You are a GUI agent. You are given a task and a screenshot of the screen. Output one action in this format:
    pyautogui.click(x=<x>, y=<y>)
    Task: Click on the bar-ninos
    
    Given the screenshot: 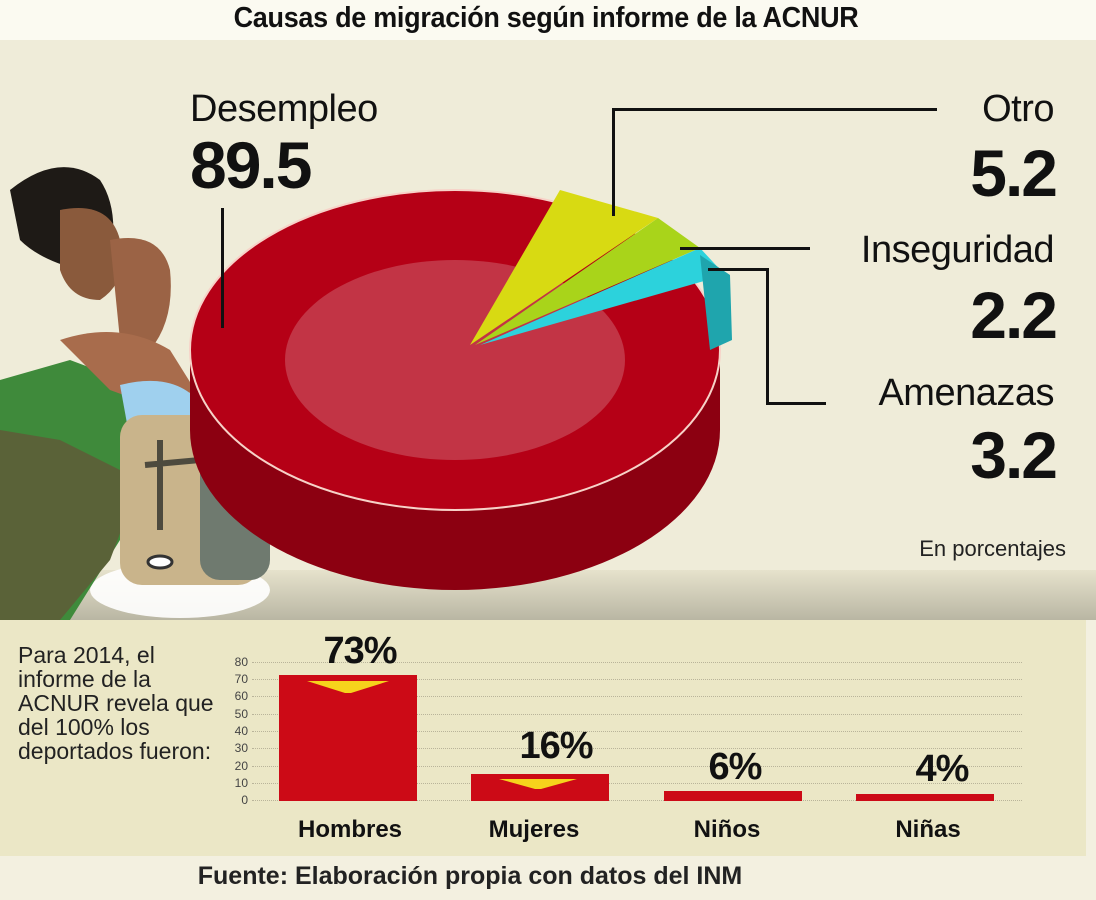 What is the action you would take?
    pyautogui.click(x=733, y=796)
    